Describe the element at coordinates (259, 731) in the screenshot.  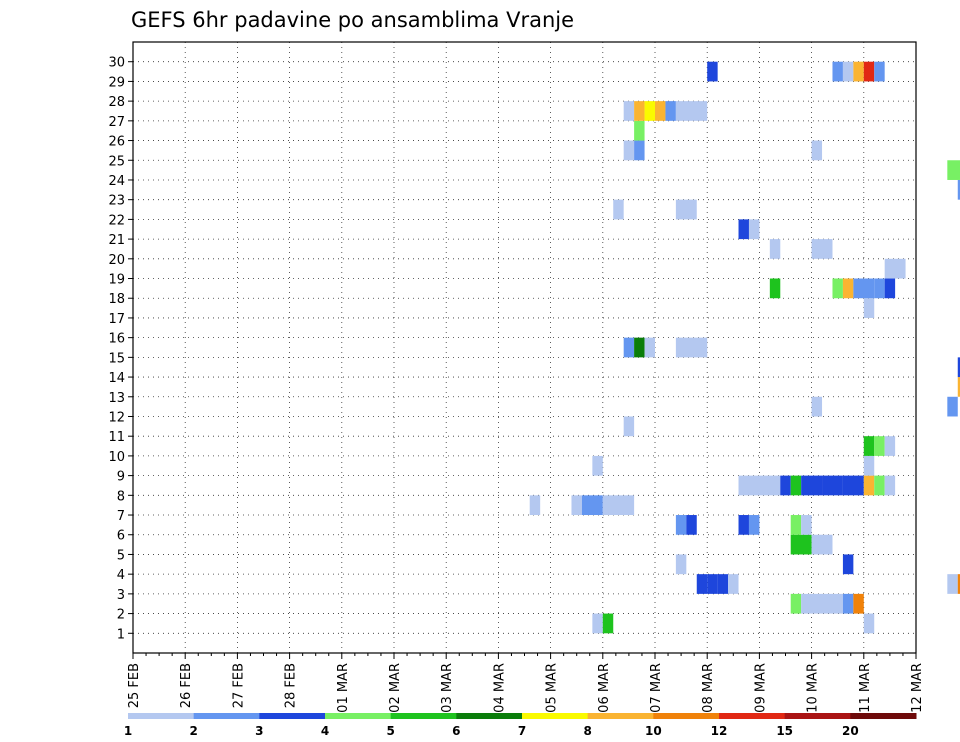
I see `legend-label: 3` at that location.